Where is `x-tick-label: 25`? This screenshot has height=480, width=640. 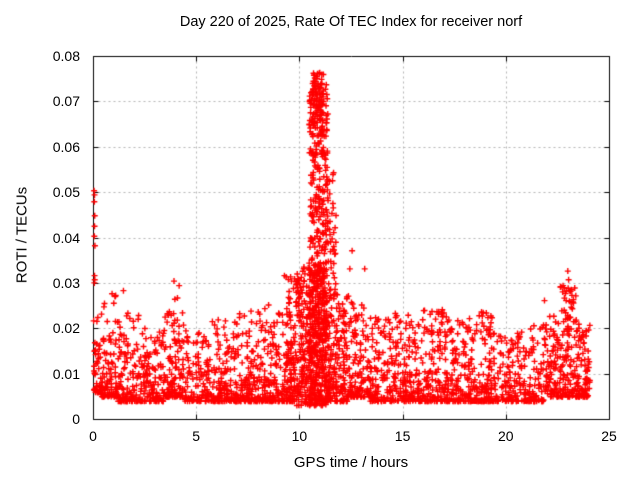
x-tick-label: 25 is located at coordinates (609, 436).